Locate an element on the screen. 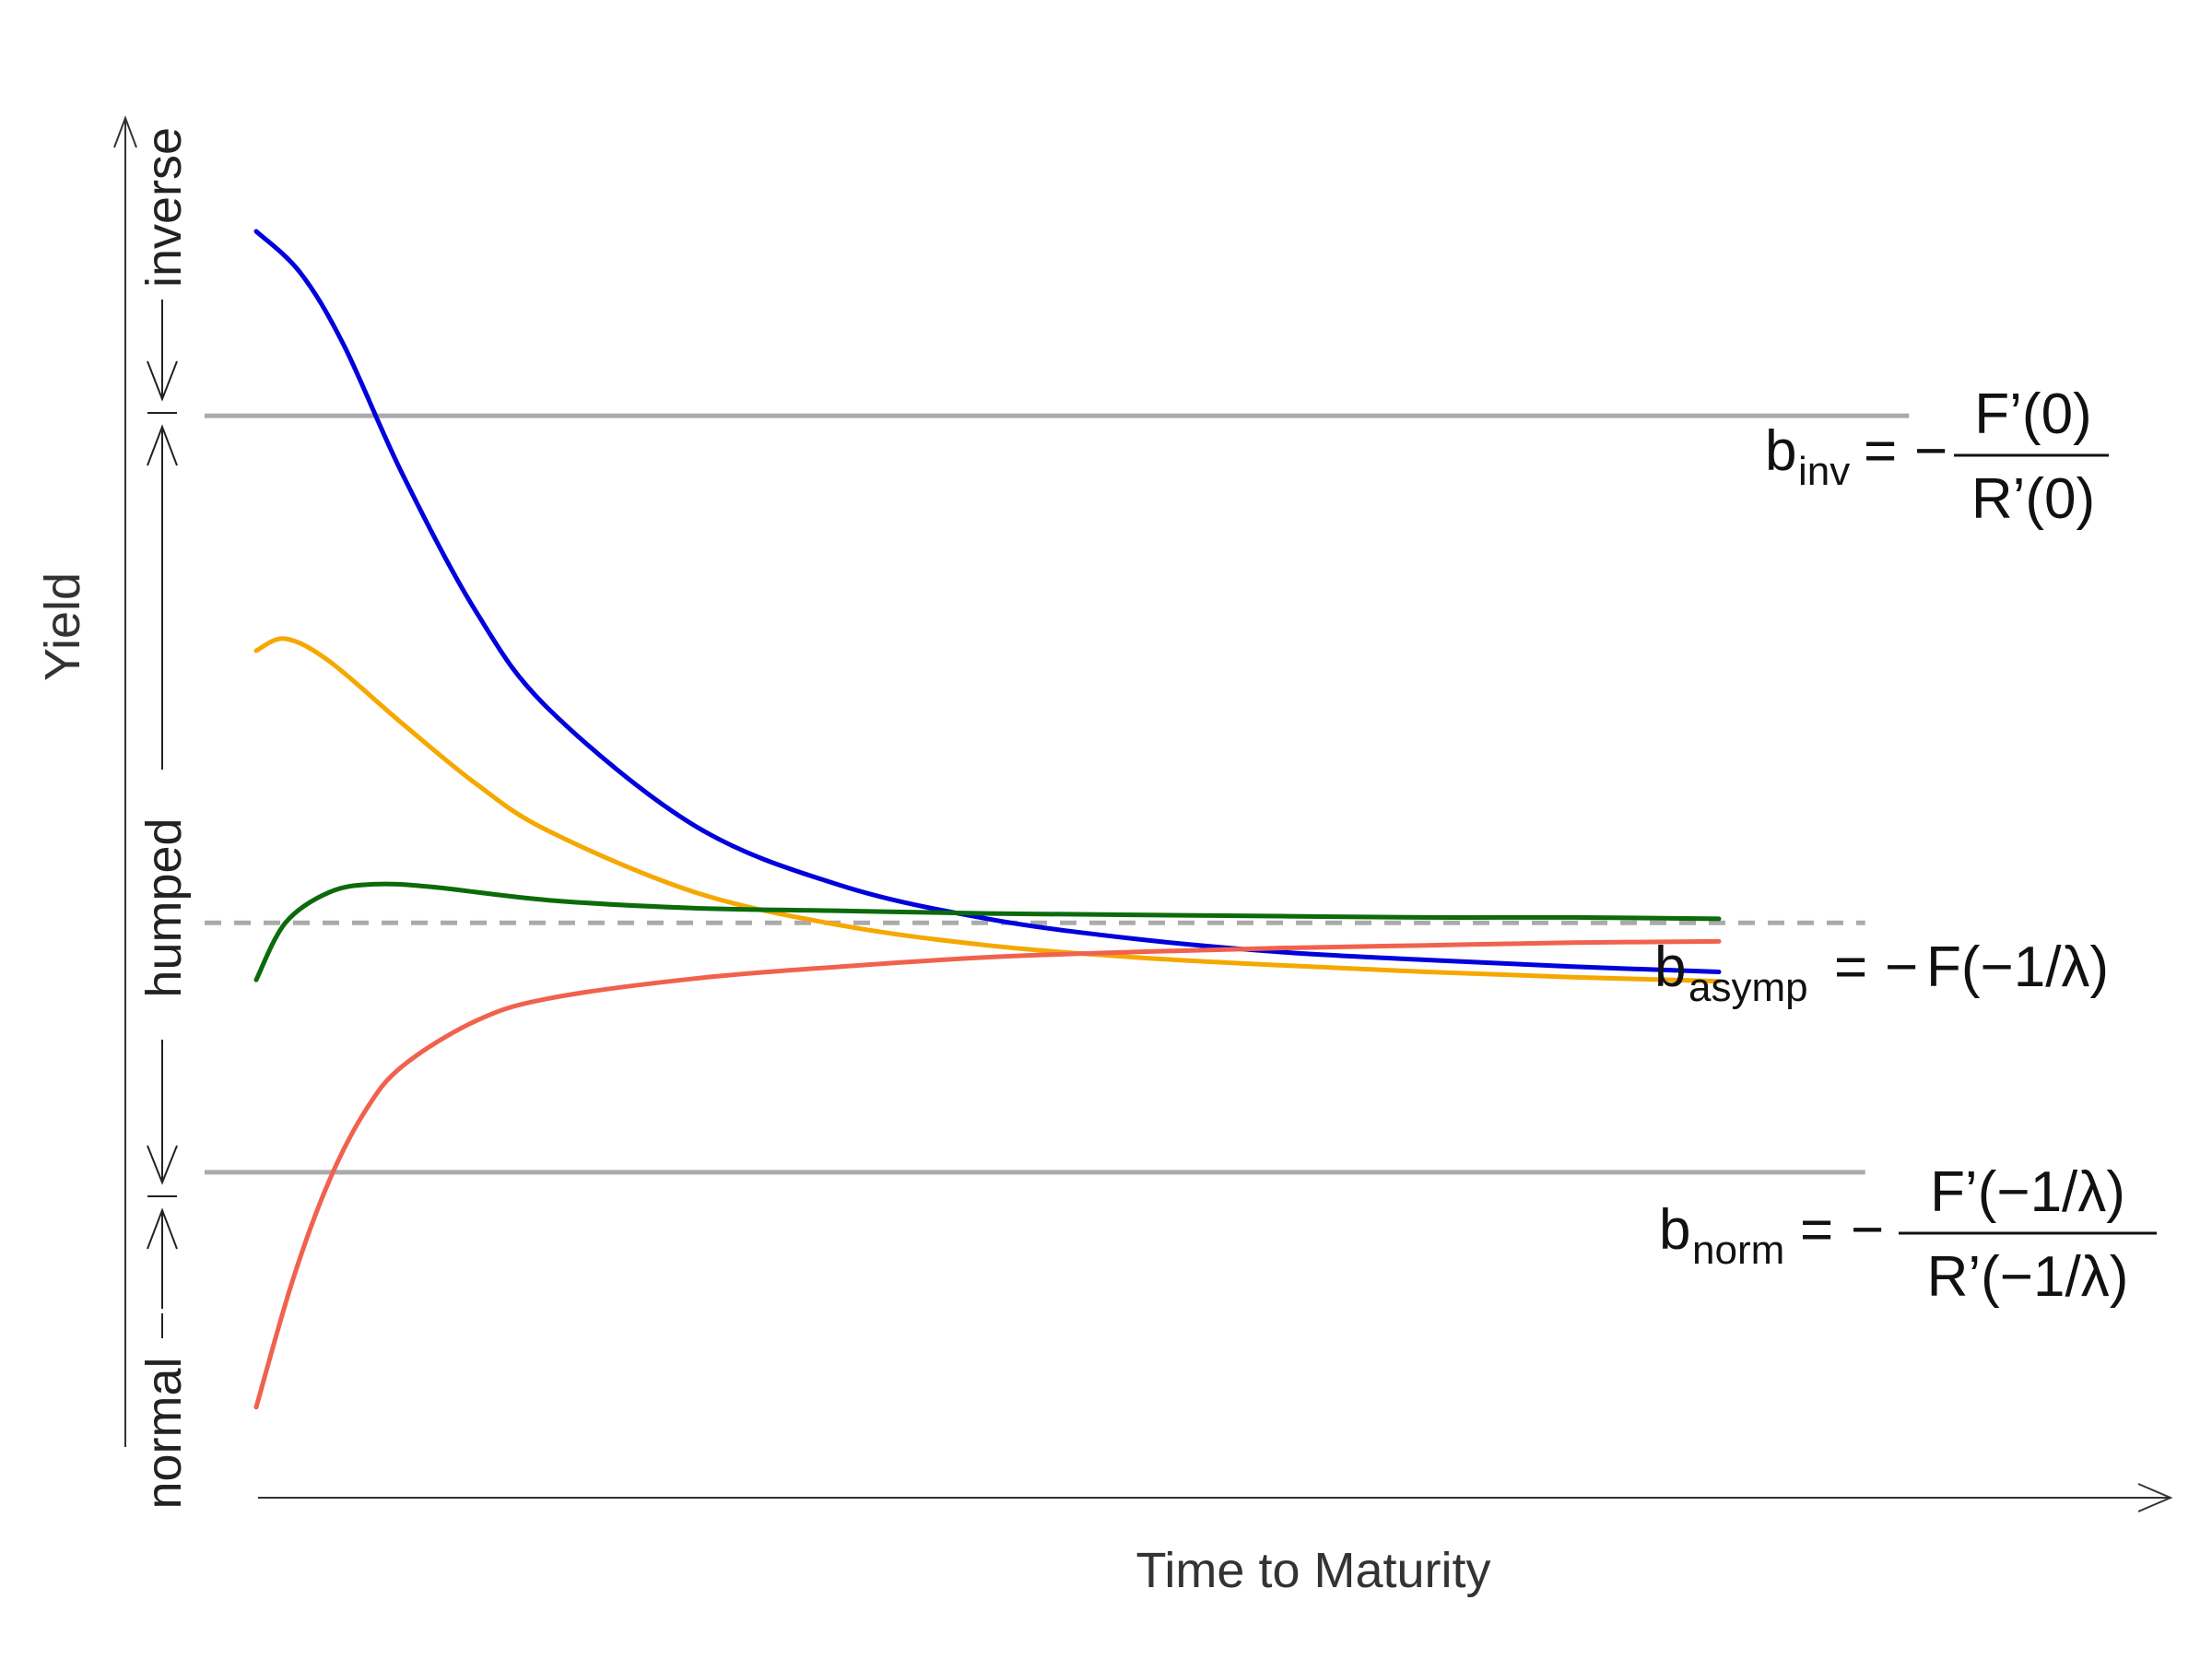 The height and width of the screenshot is (1659, 2212). y-axis-arrowhead is located at coordinates (125, 131).